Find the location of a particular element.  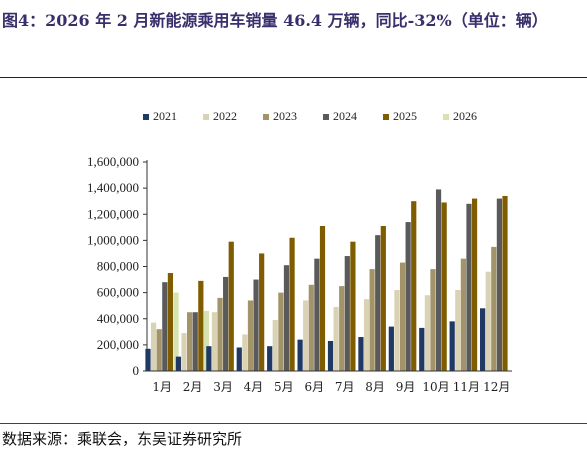

x-tick-label: 5月 is located at coordinates (284, 387).